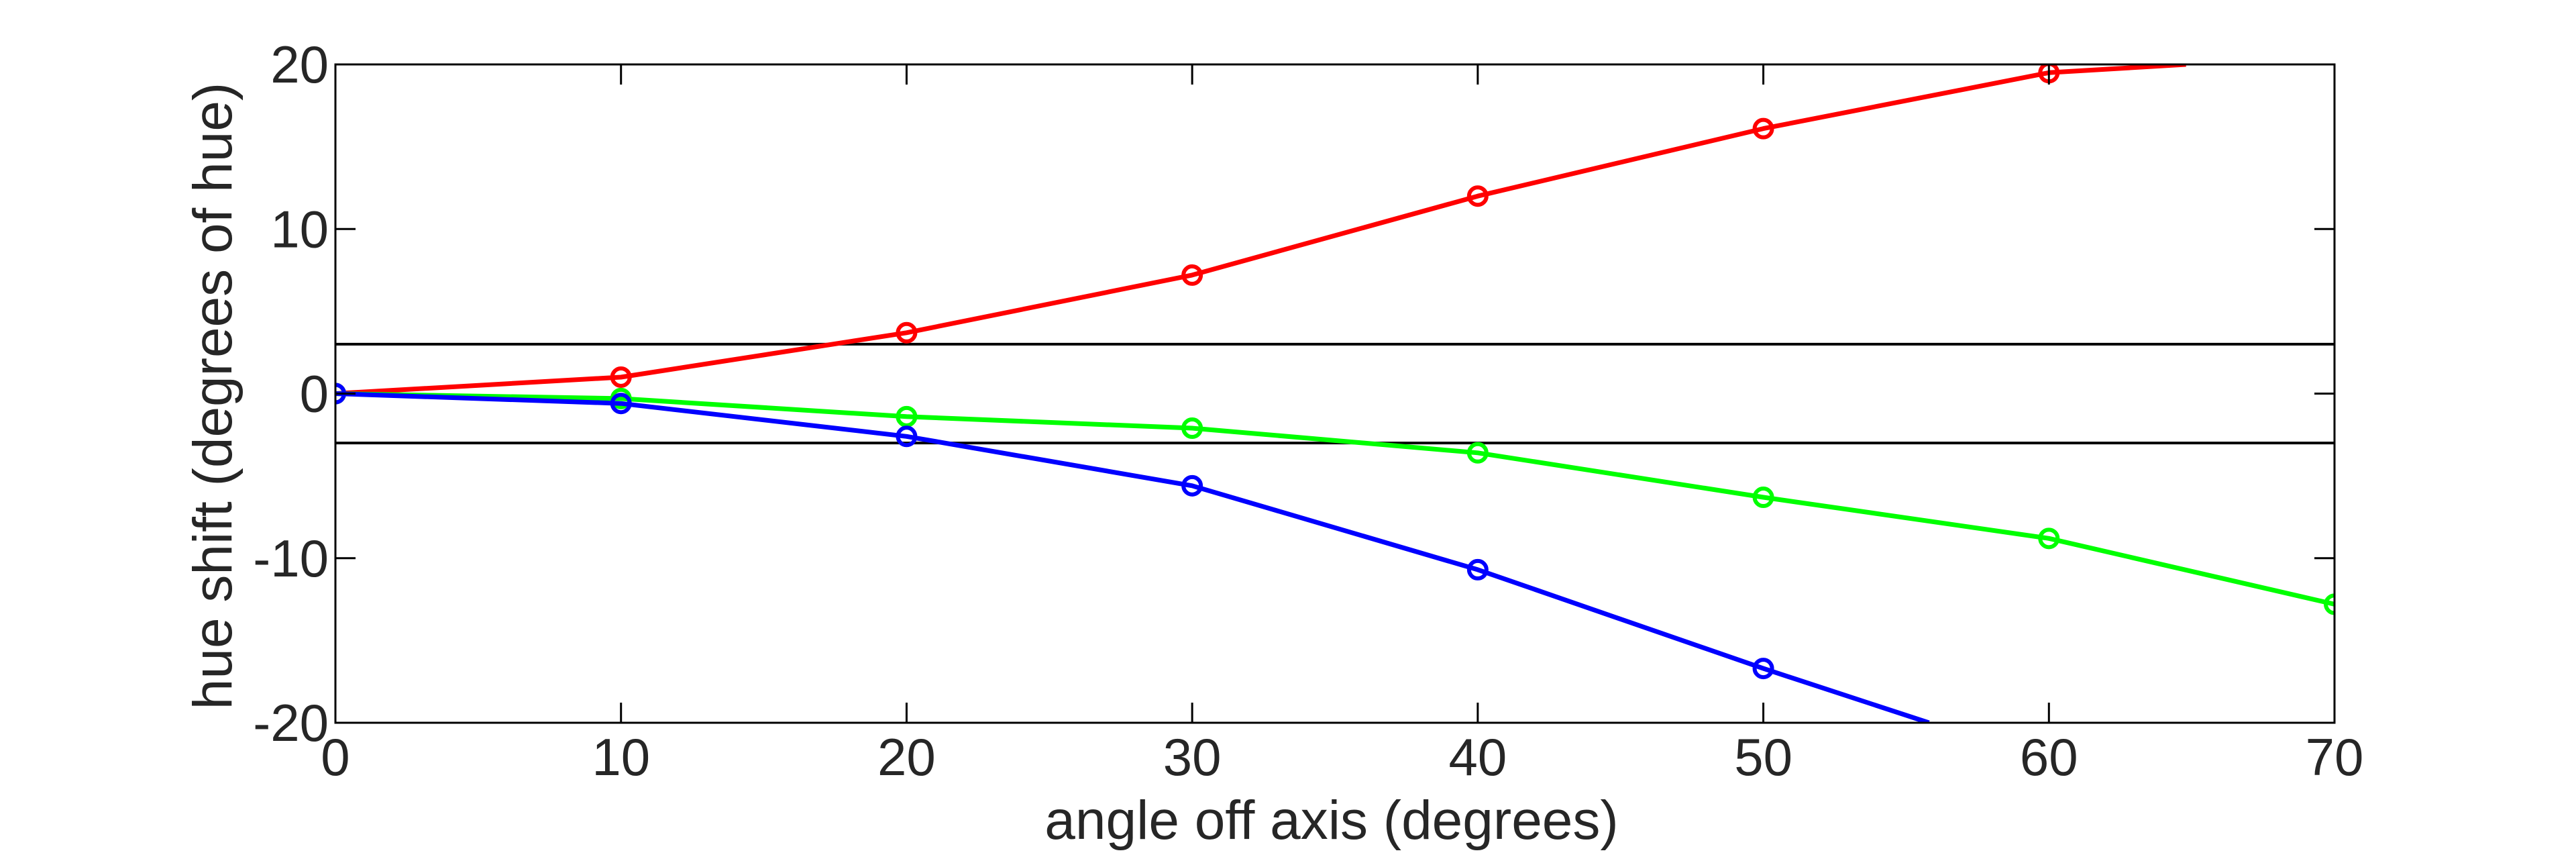 Image resolution: width=2576 pixels, height=859 pixels. What do you see at coordinates (1331, 820) in the screenshot?
I see `x-axis-label: angle off axis (degrees)` at bounding box center [1331, 820].